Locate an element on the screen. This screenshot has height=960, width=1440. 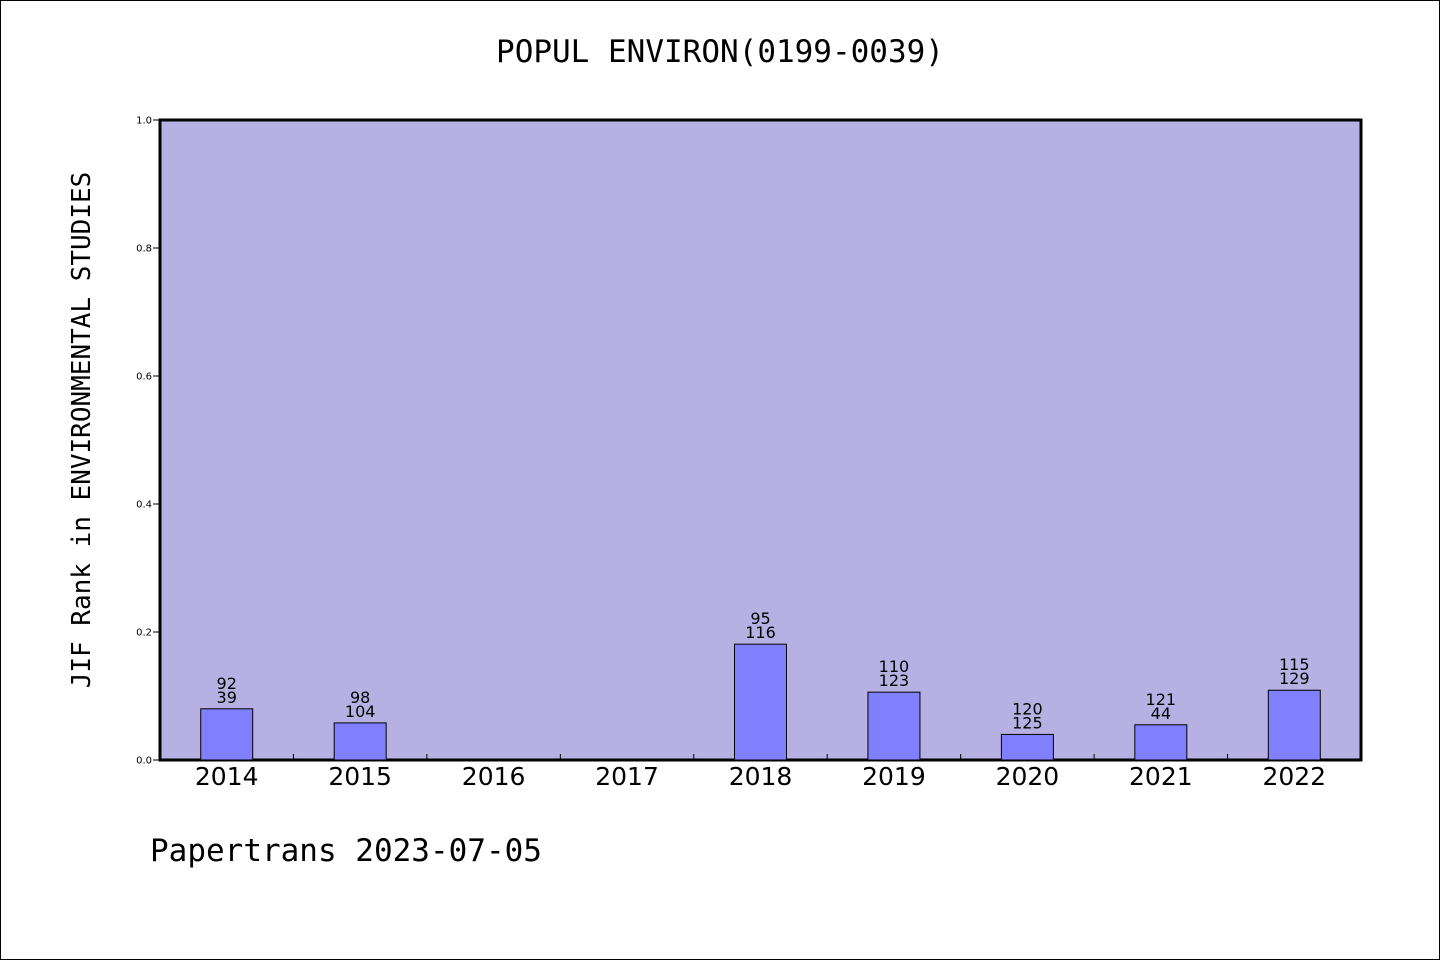
bar-label-top: 95 is located at coordinates (760, 618).